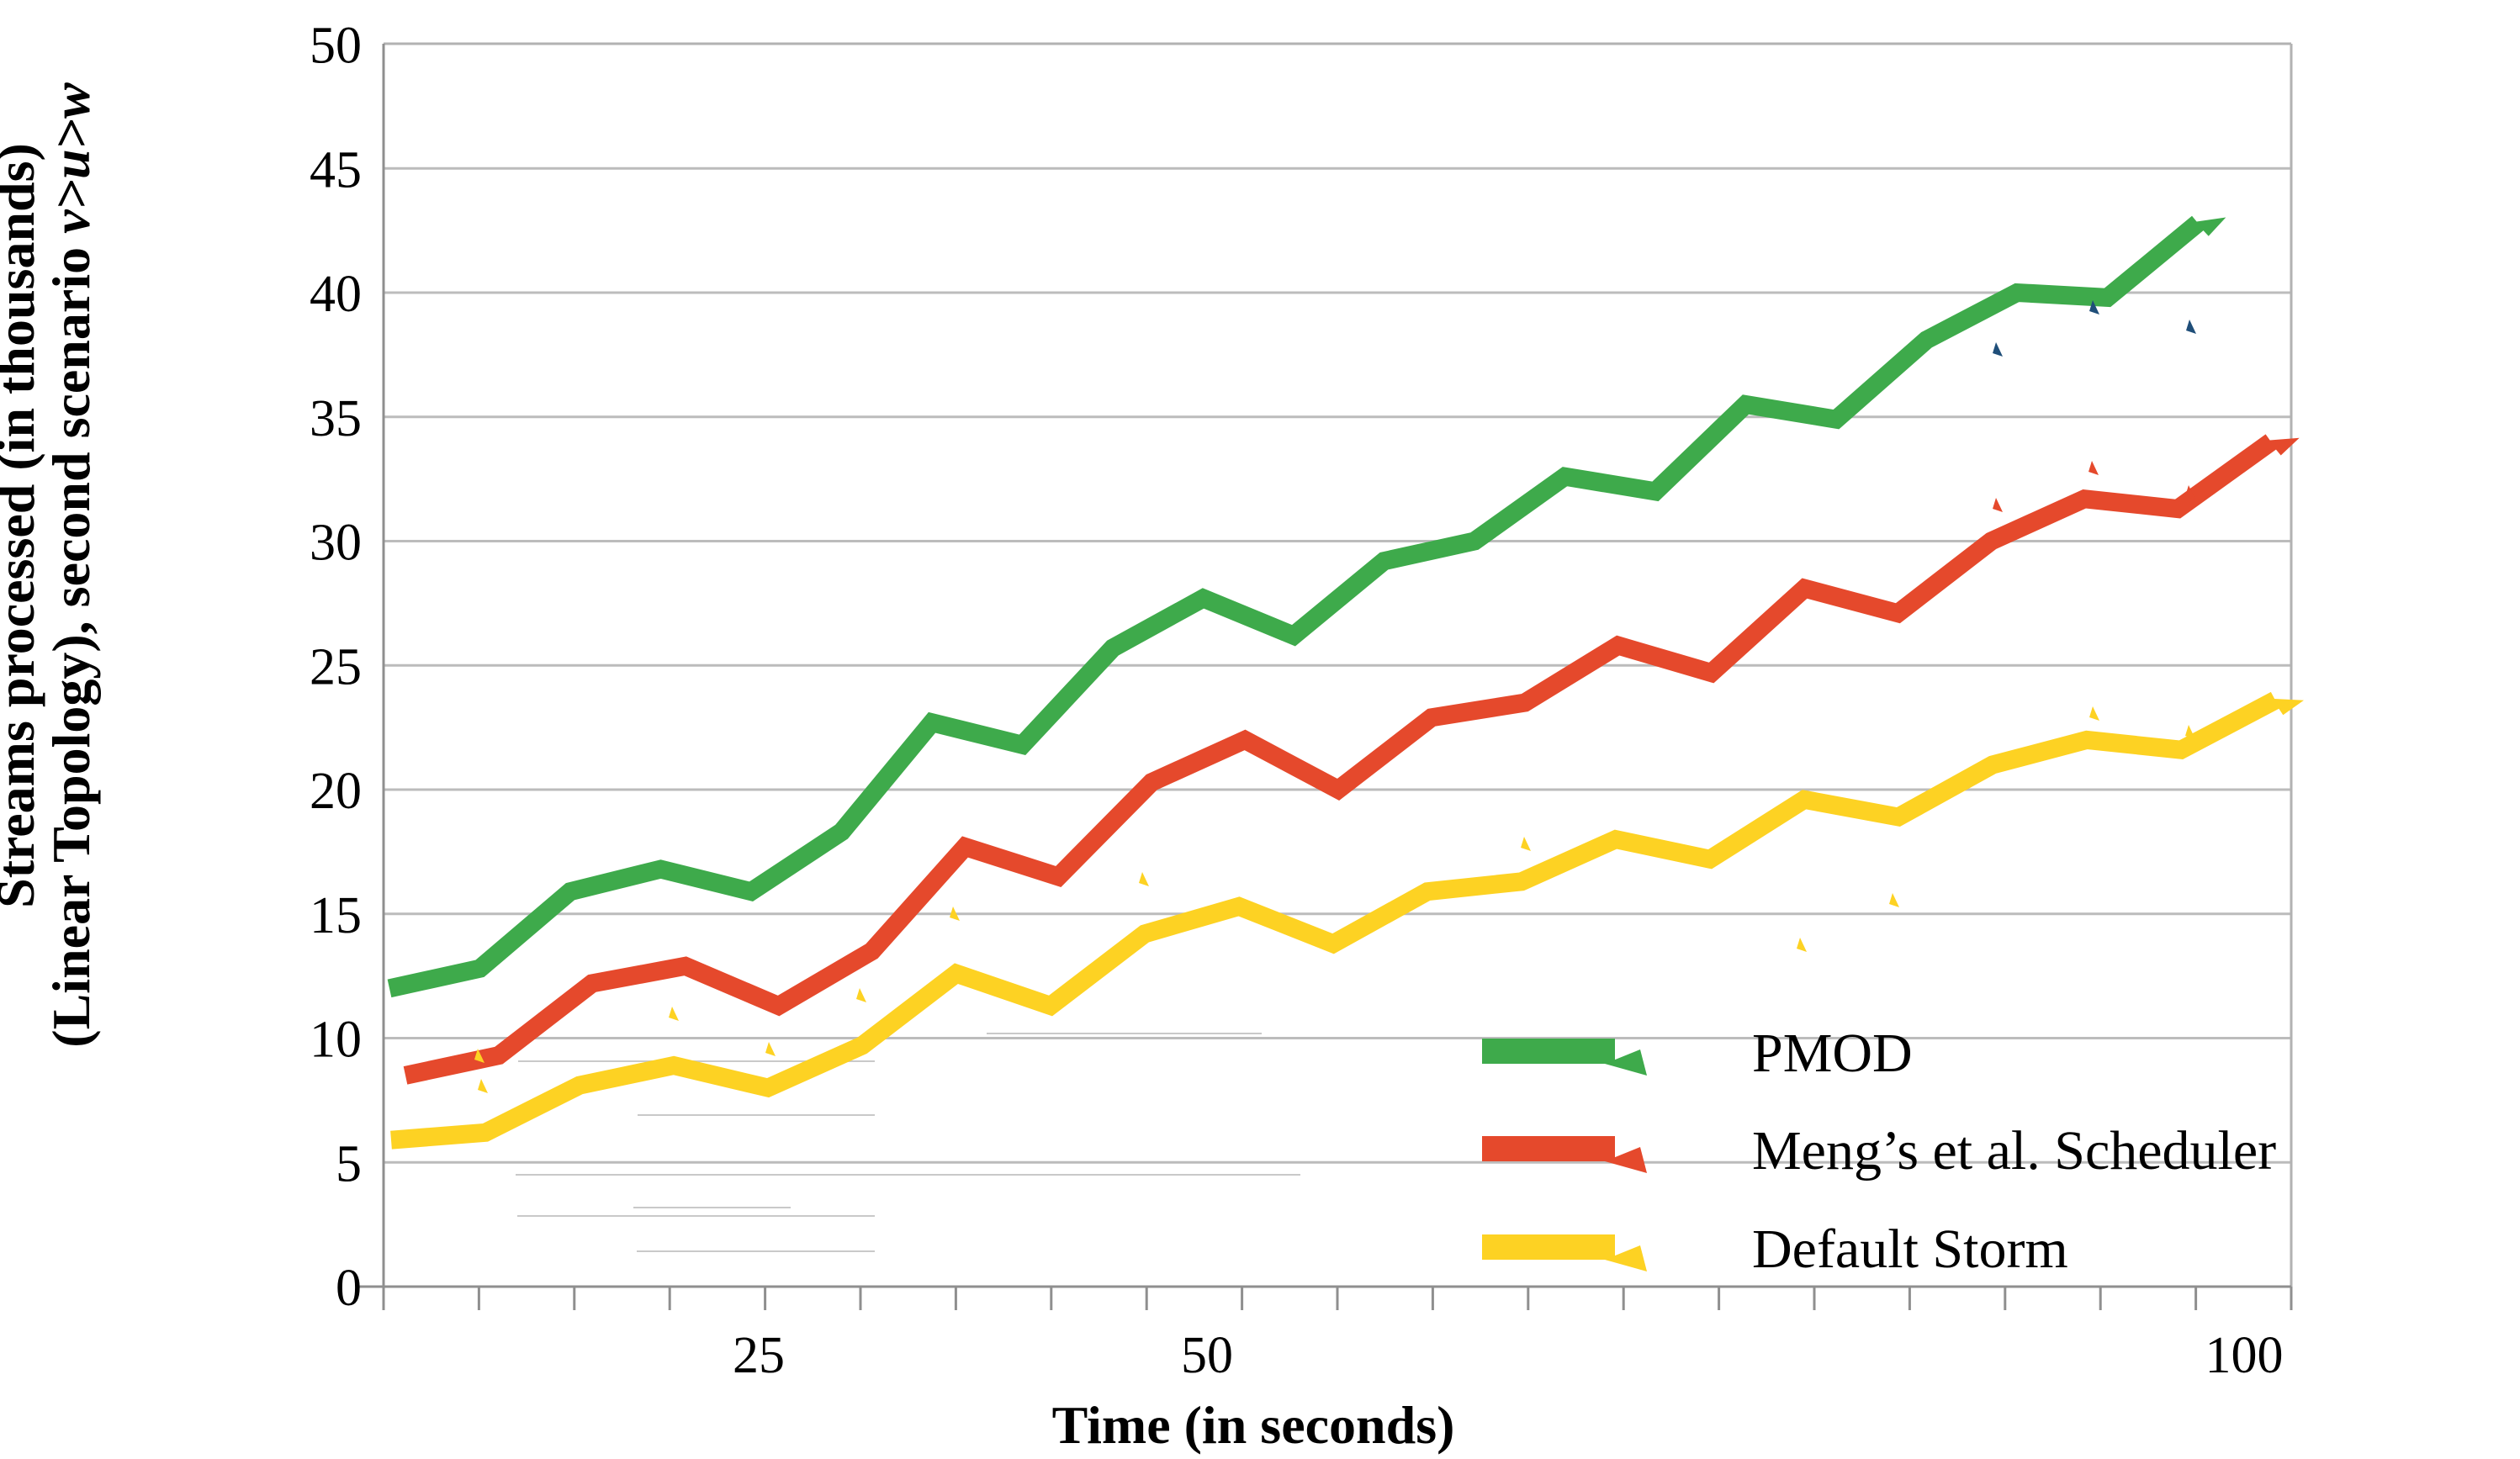 The image size is (2520, 1459). What do you see at coordinates (1910, 1249) in the screenshot?
I see `legend-label: Default Storm` at bounding box center [1910, 1249].